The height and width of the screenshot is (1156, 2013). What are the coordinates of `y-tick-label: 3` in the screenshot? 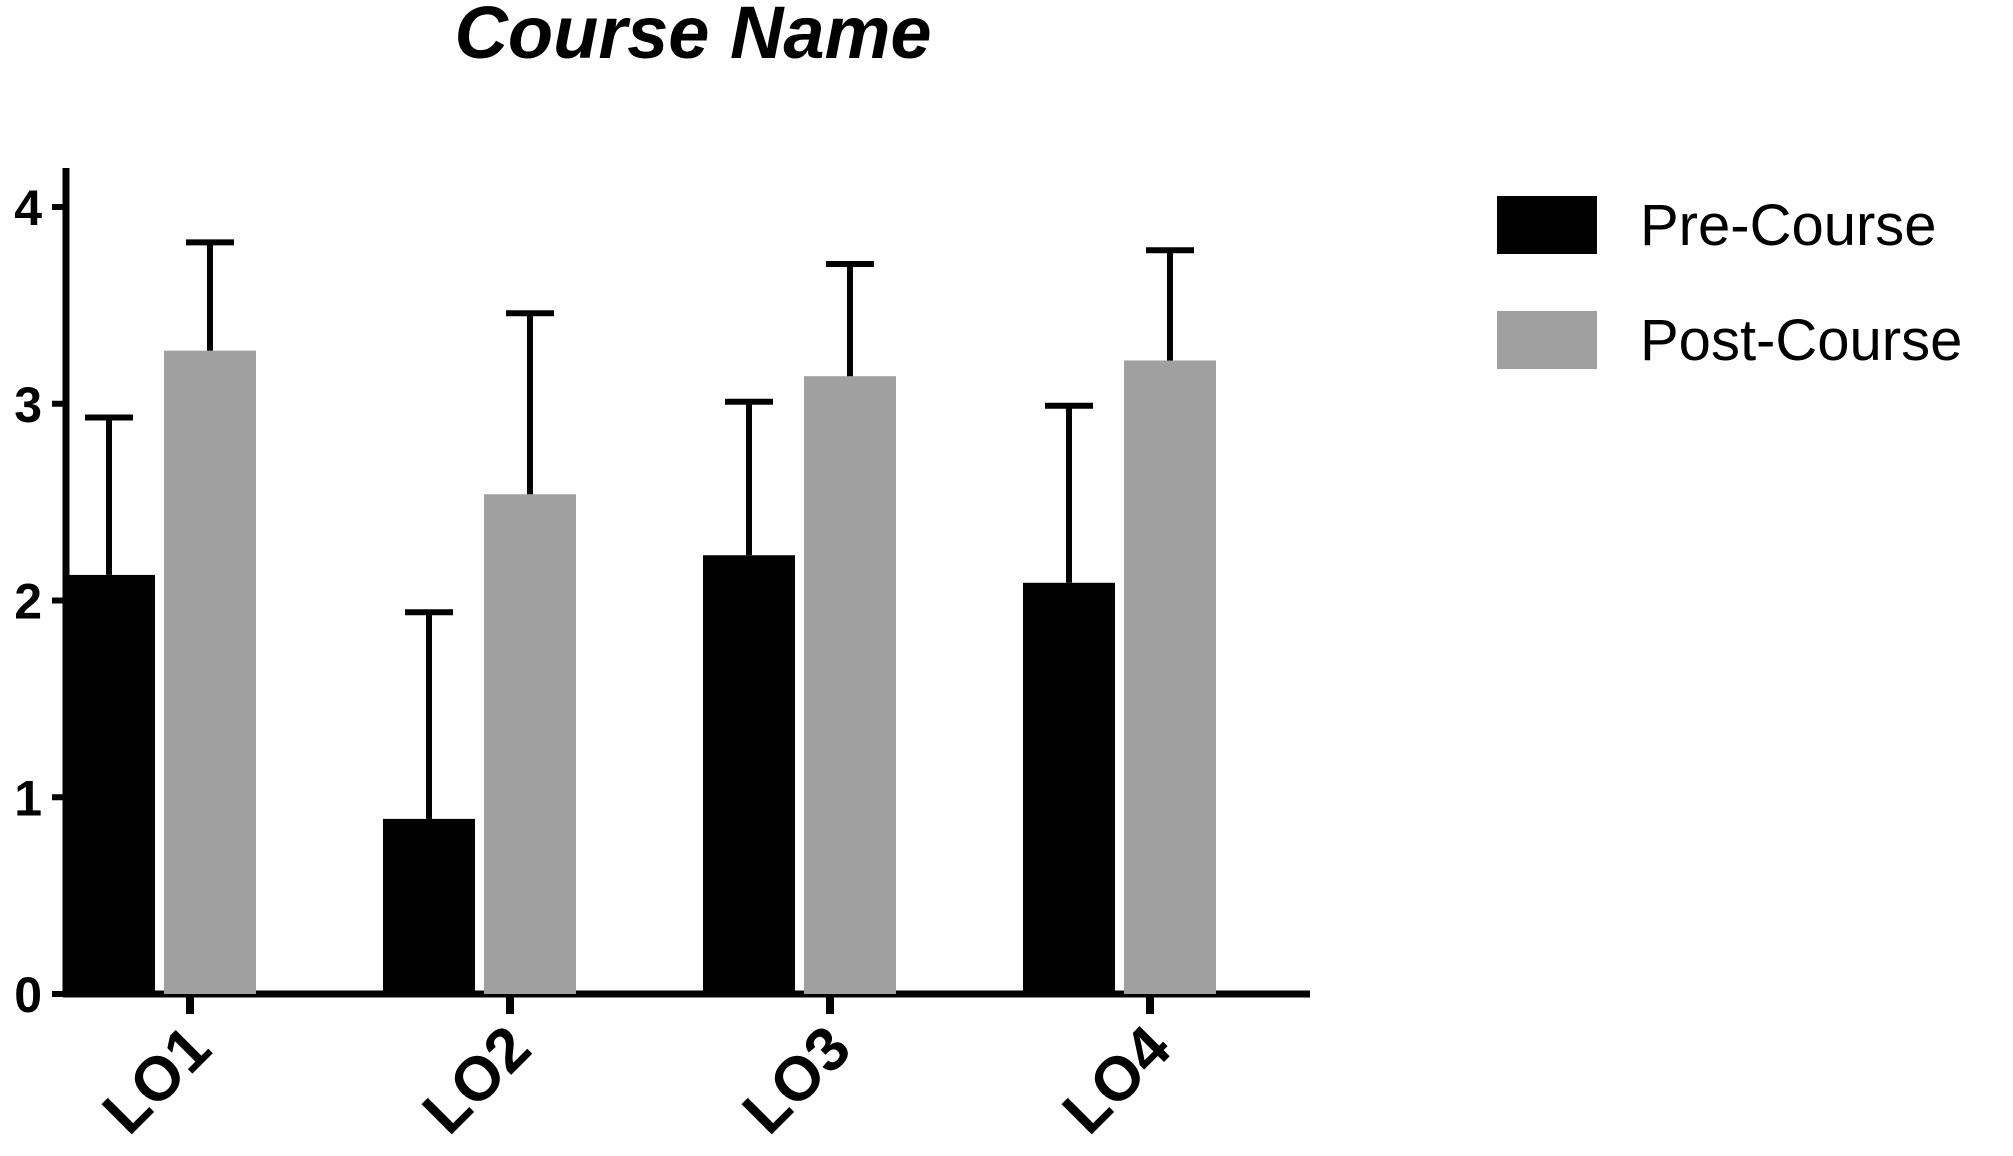 It's located at (28, 405).